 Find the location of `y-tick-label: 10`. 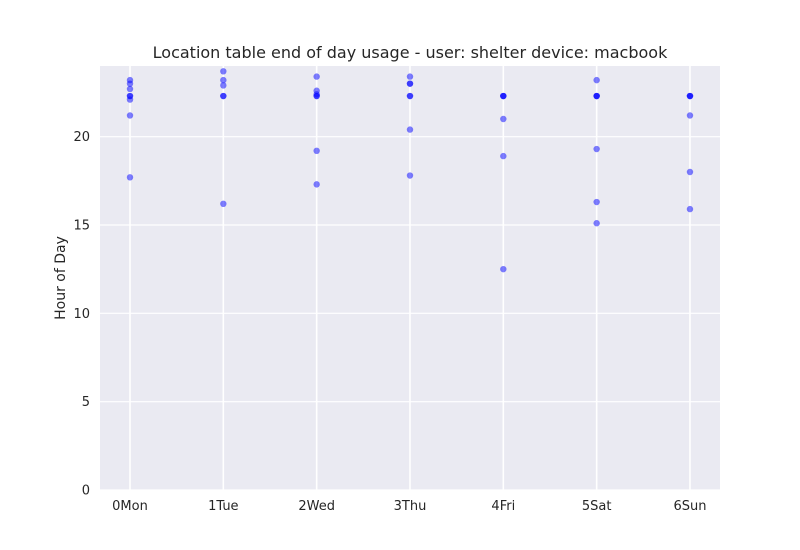

y-tick-label: 10 is located at coordinates (81, 314).